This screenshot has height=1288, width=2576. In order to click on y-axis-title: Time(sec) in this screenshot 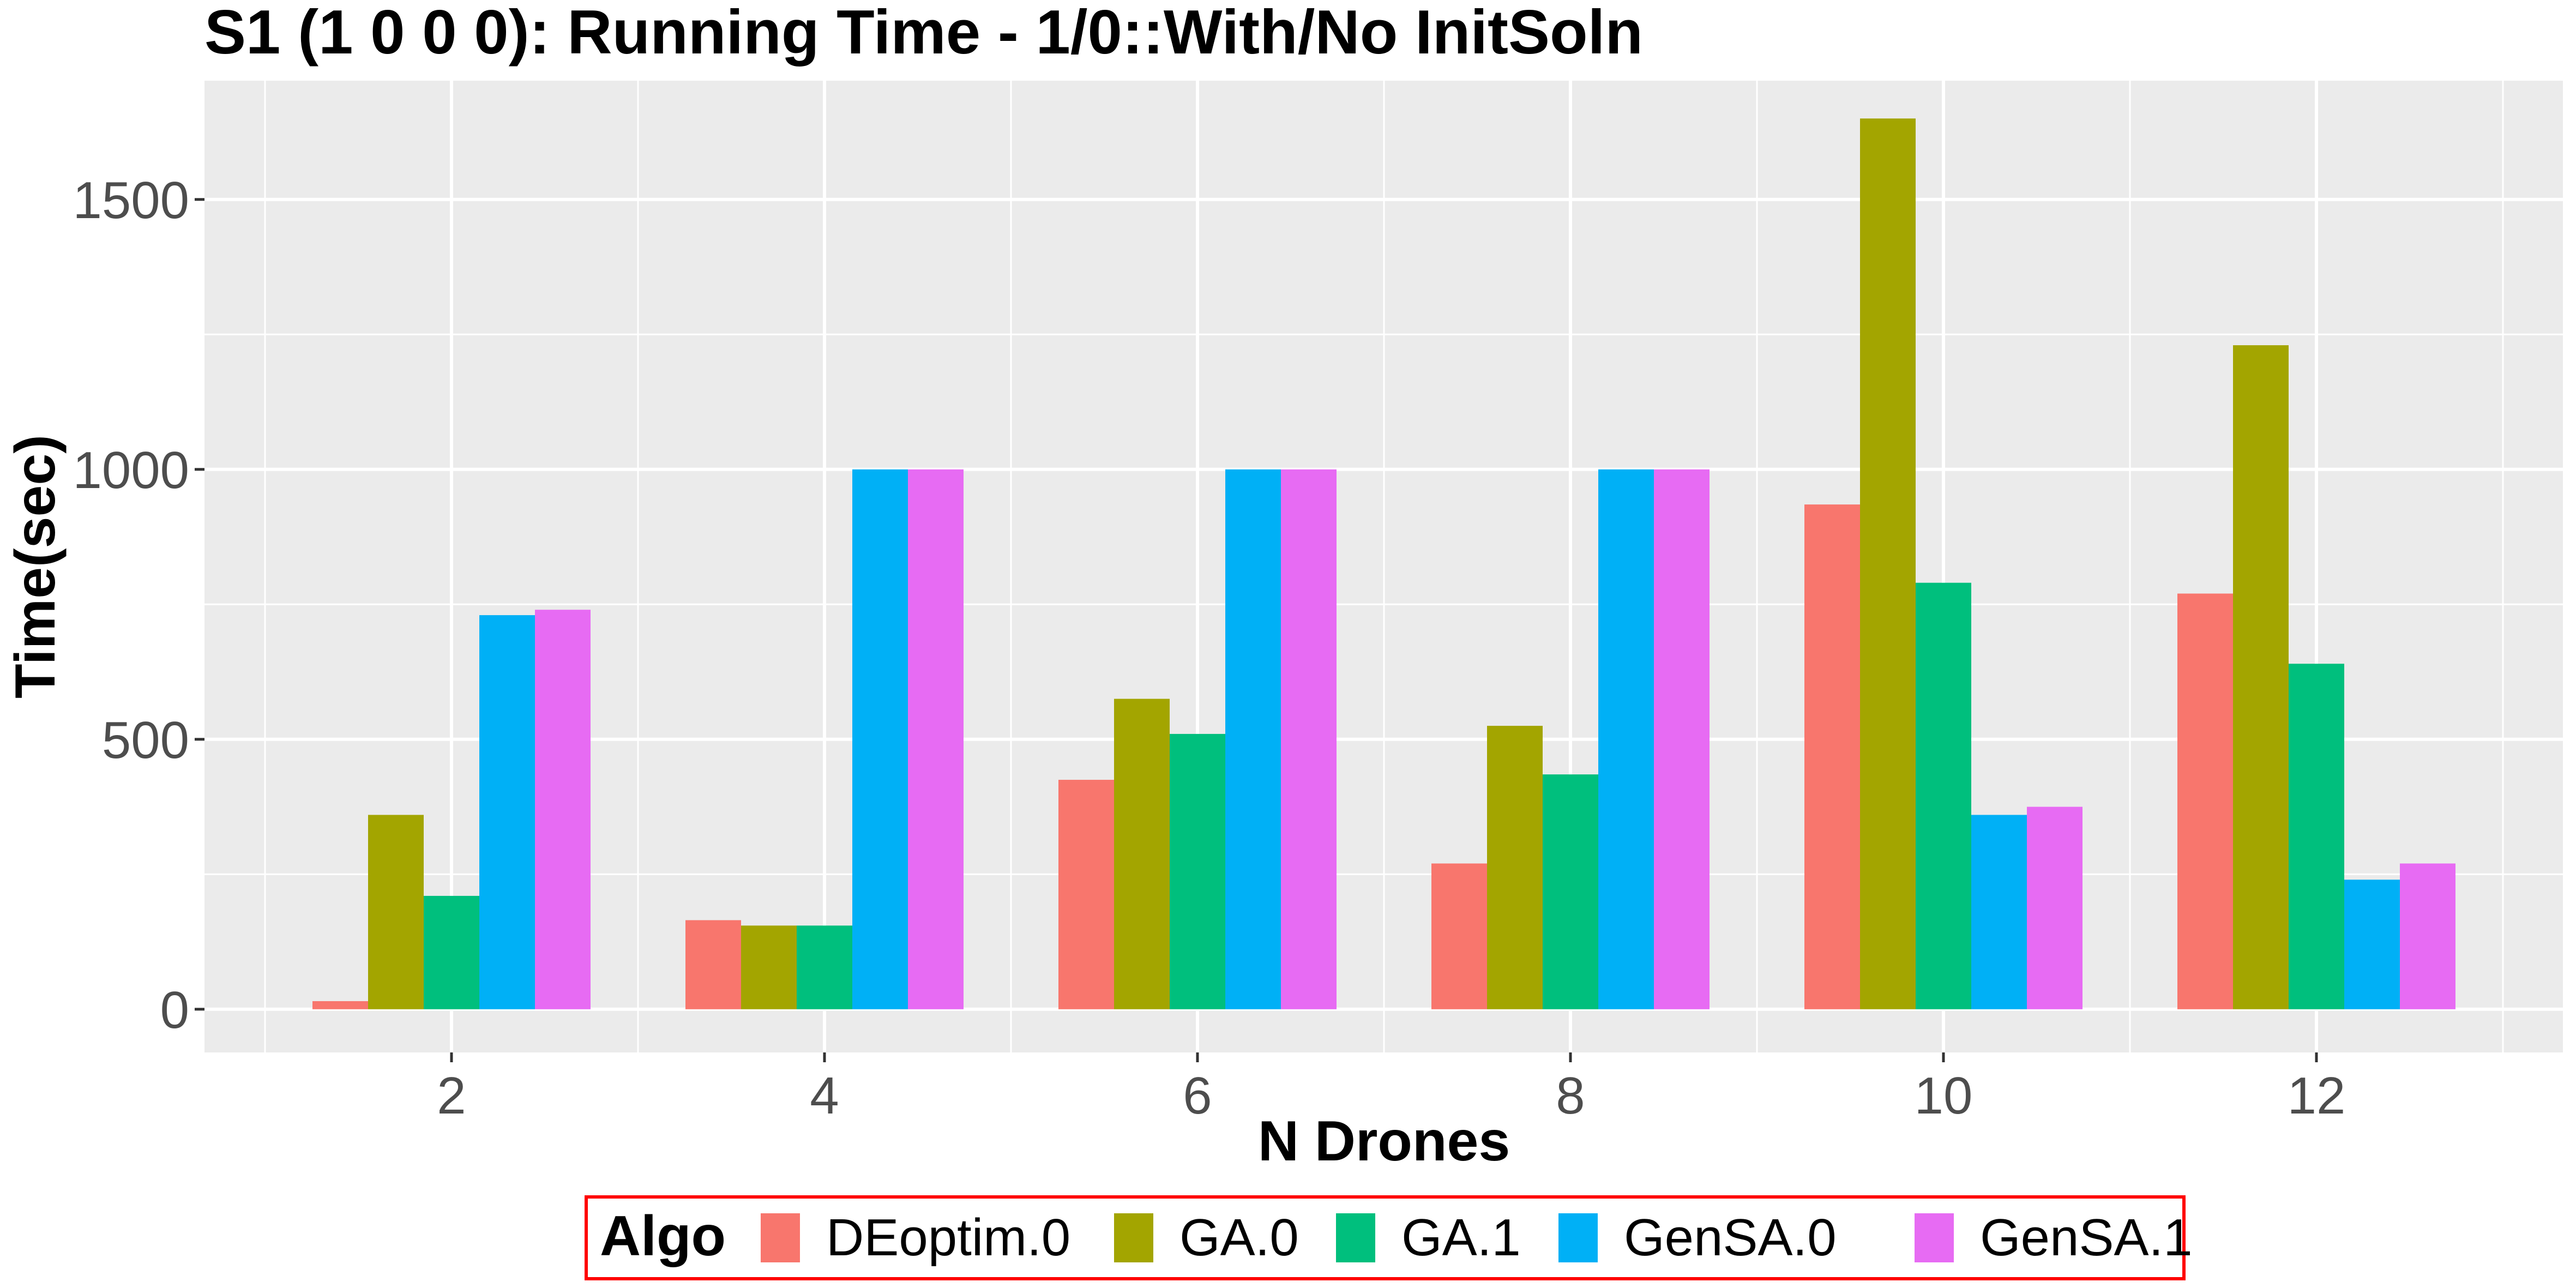, I will do `click(35, 567)`.